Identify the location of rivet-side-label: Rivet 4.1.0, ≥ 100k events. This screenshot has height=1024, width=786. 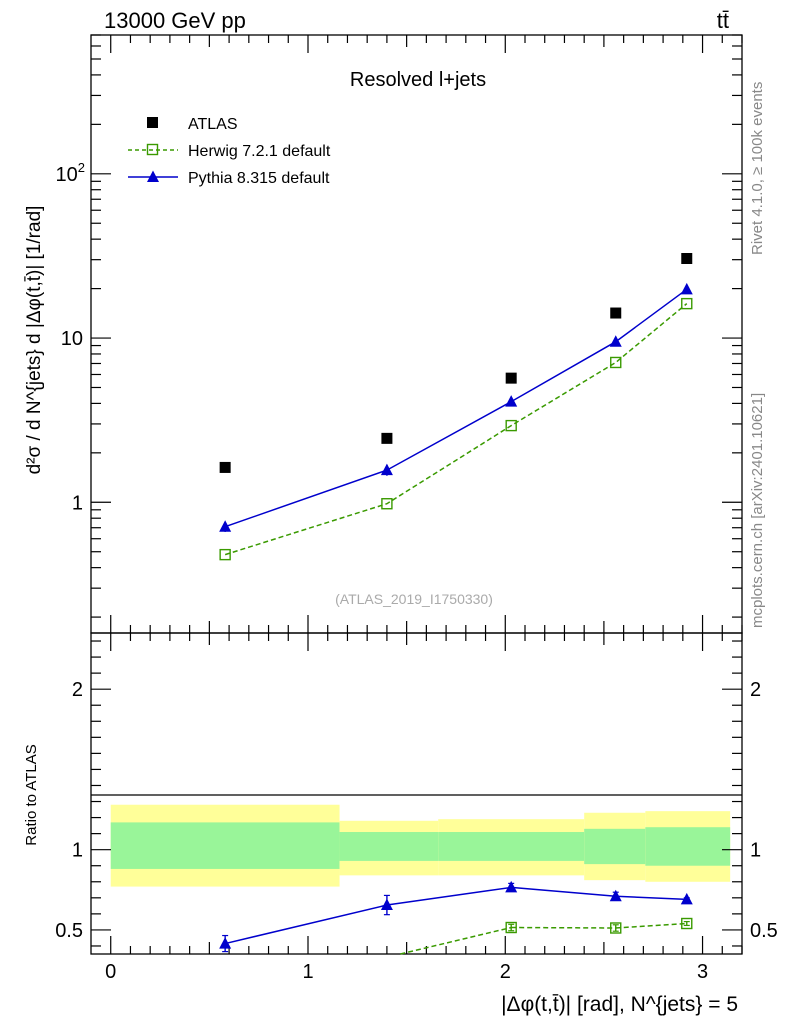
(757, 168).